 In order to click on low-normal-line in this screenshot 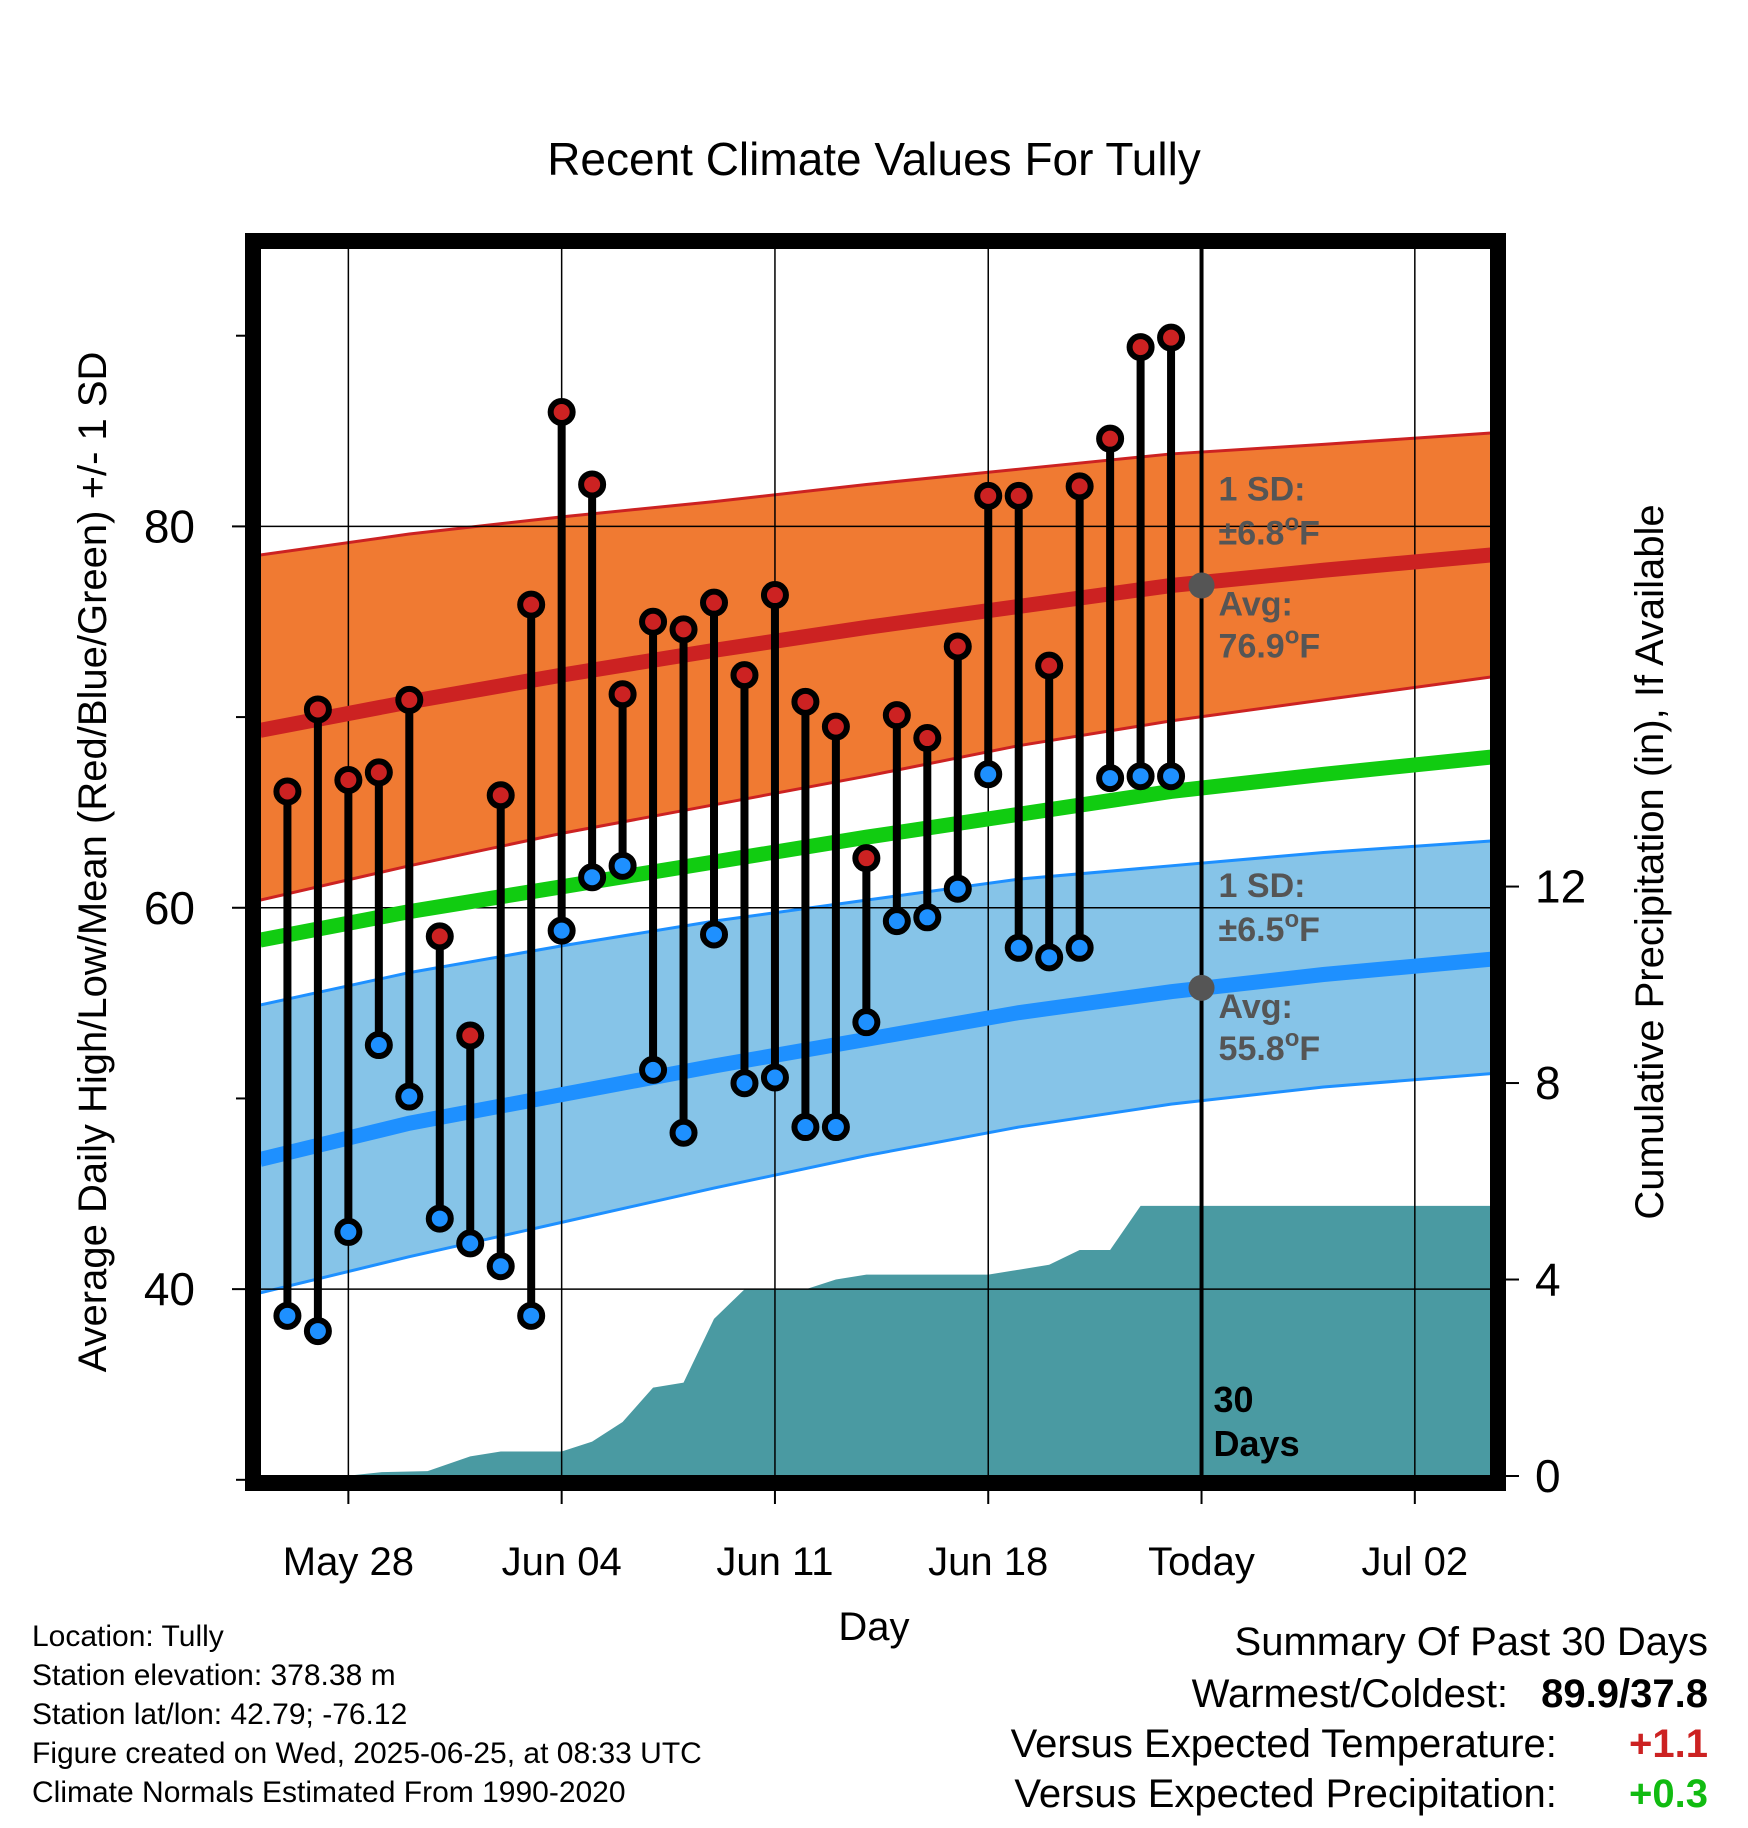, I will do `click(875, 1059)`.